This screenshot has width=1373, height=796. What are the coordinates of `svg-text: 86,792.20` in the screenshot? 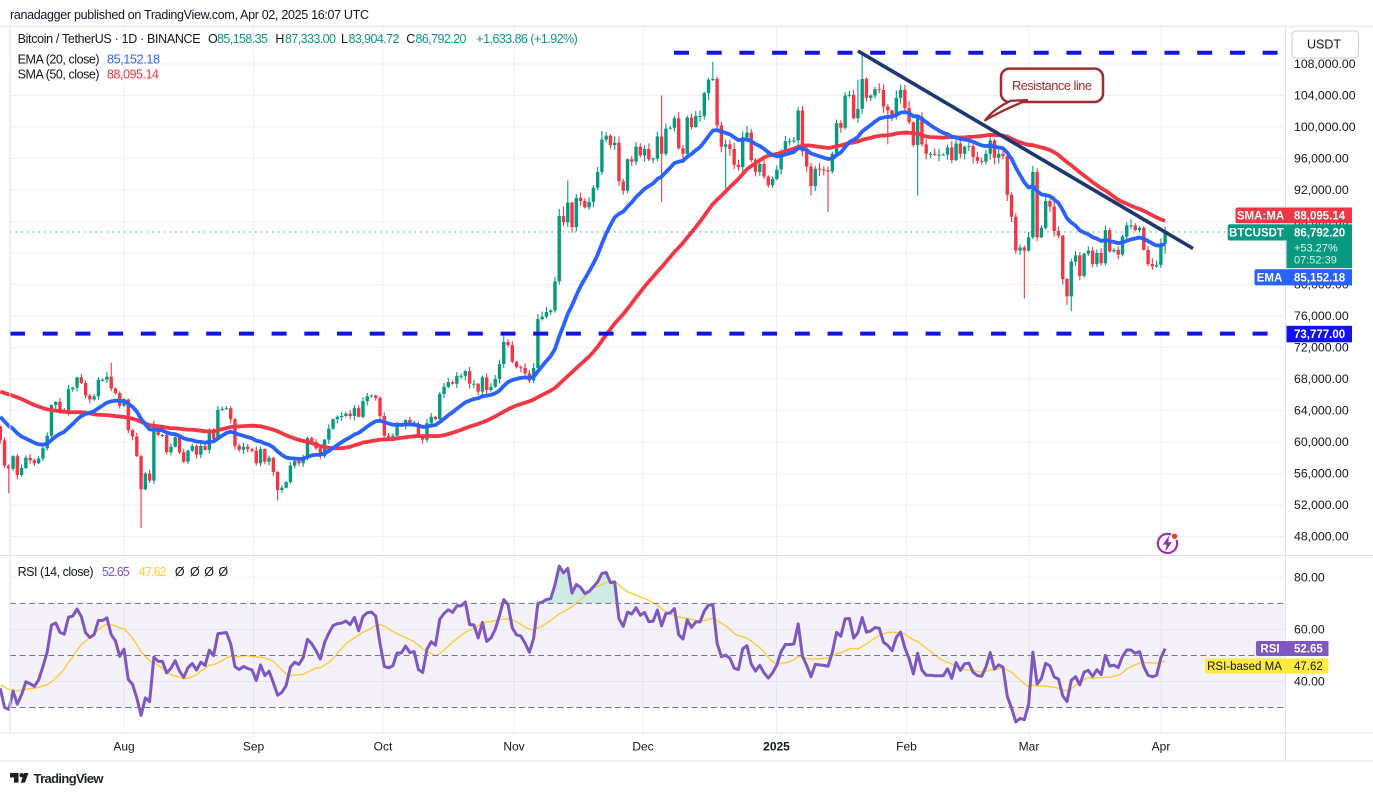 It's located at (1319, 234).